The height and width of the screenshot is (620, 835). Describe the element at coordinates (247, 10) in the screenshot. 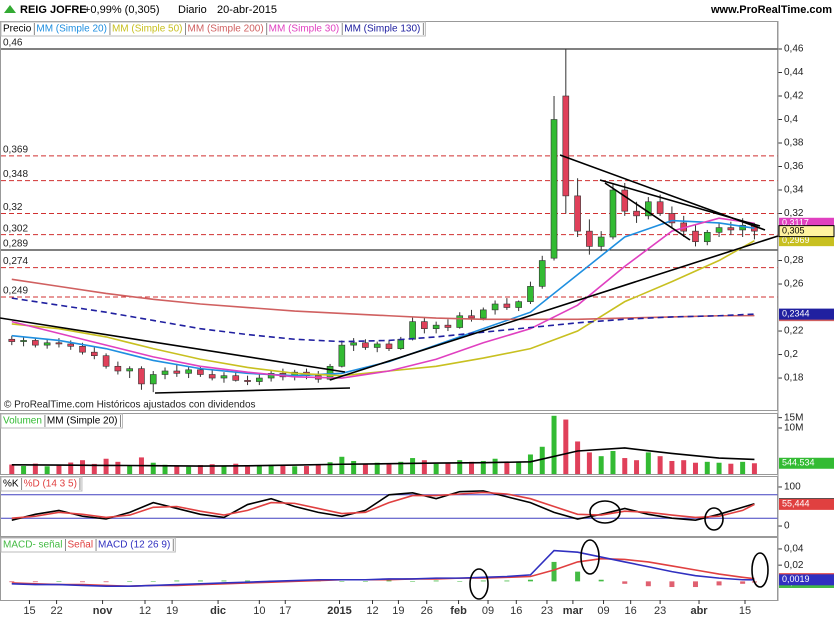

I see `date: 20-abr-2015` at that location.